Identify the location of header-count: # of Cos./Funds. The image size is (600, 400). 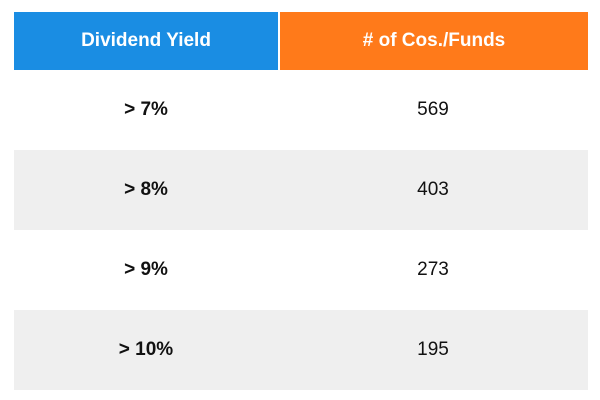
(433, 41).